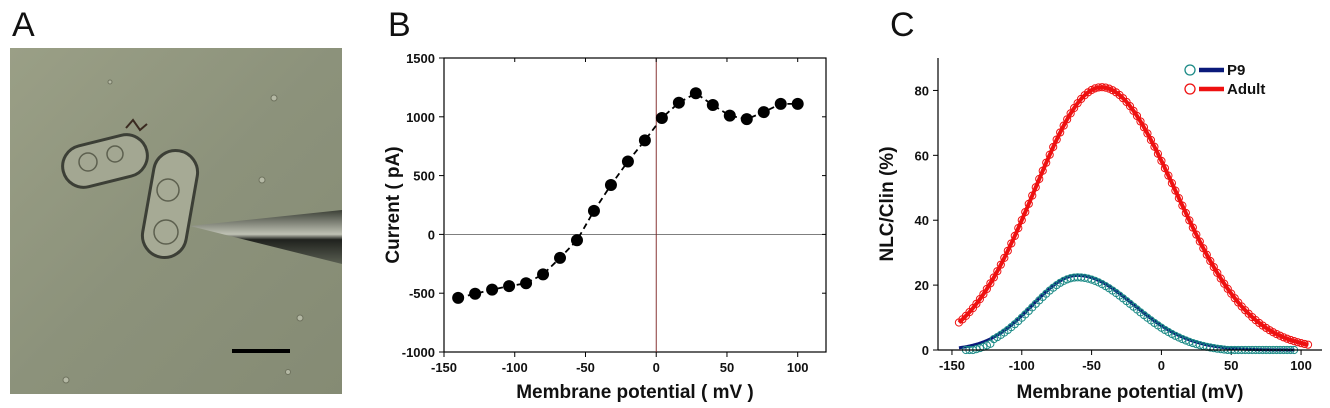  What do you see at coordinates (266, 237) in the screenshot?
I see `patch-pipette` at bounding box center [266, 237].